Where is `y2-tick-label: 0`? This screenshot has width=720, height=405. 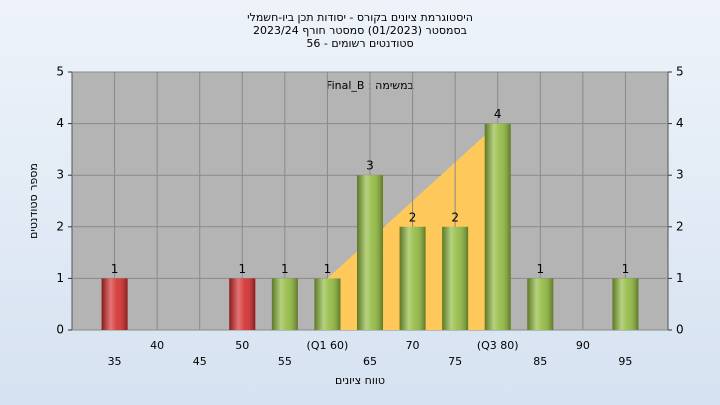 y2-tick-label: 0 is located at coordinates (680, 330).